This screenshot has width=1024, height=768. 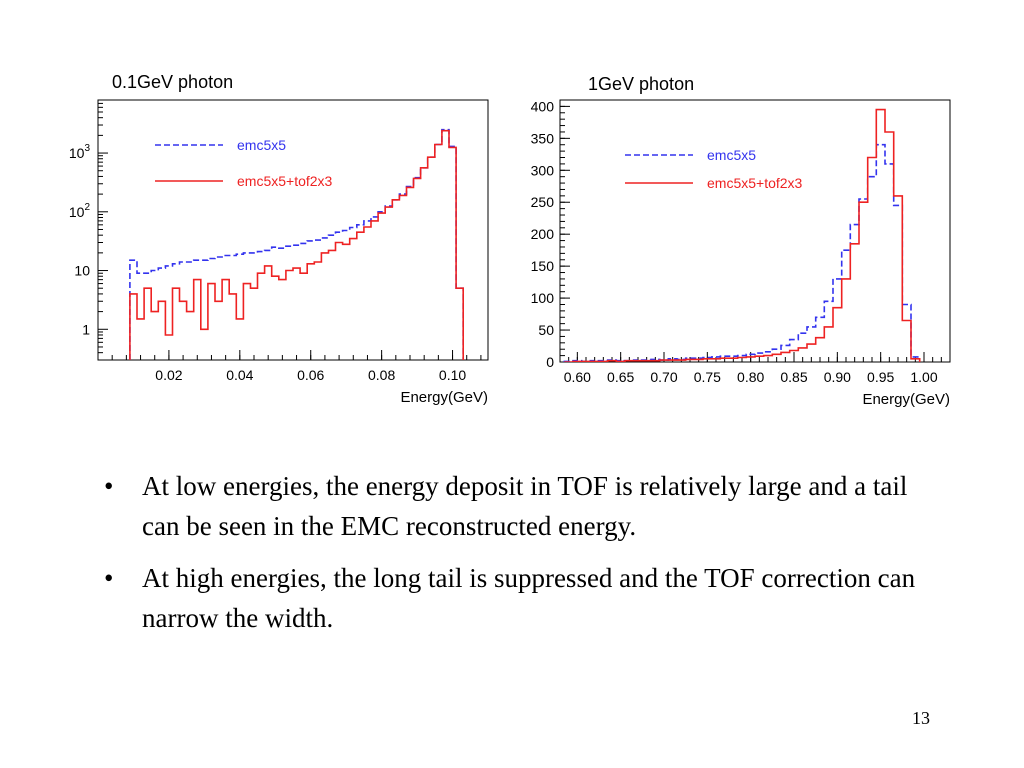 I want to click on x-tick-label: 0.04, so click(x=239, y=375).